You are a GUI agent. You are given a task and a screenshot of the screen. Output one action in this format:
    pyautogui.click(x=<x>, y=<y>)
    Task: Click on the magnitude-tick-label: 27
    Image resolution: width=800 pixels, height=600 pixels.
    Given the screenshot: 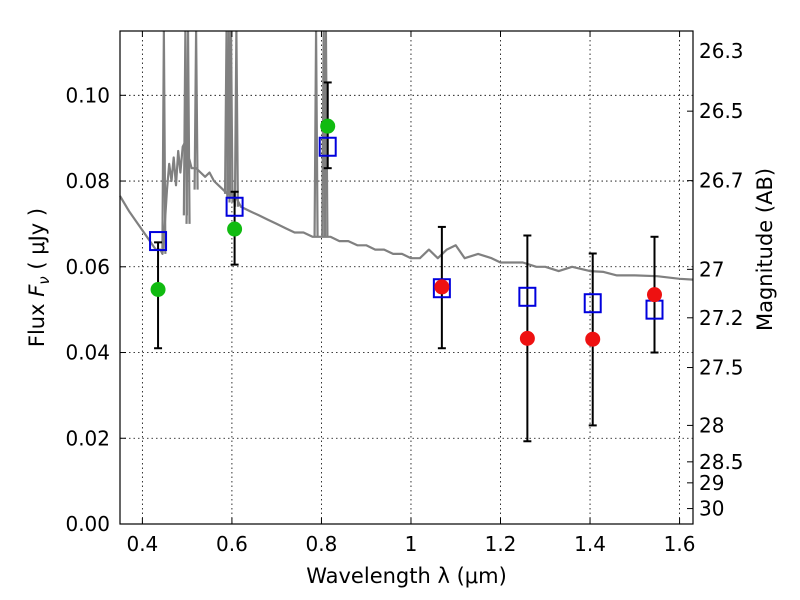 What is the action you would take?
    pyautogui.click(x=711, y=269)
    